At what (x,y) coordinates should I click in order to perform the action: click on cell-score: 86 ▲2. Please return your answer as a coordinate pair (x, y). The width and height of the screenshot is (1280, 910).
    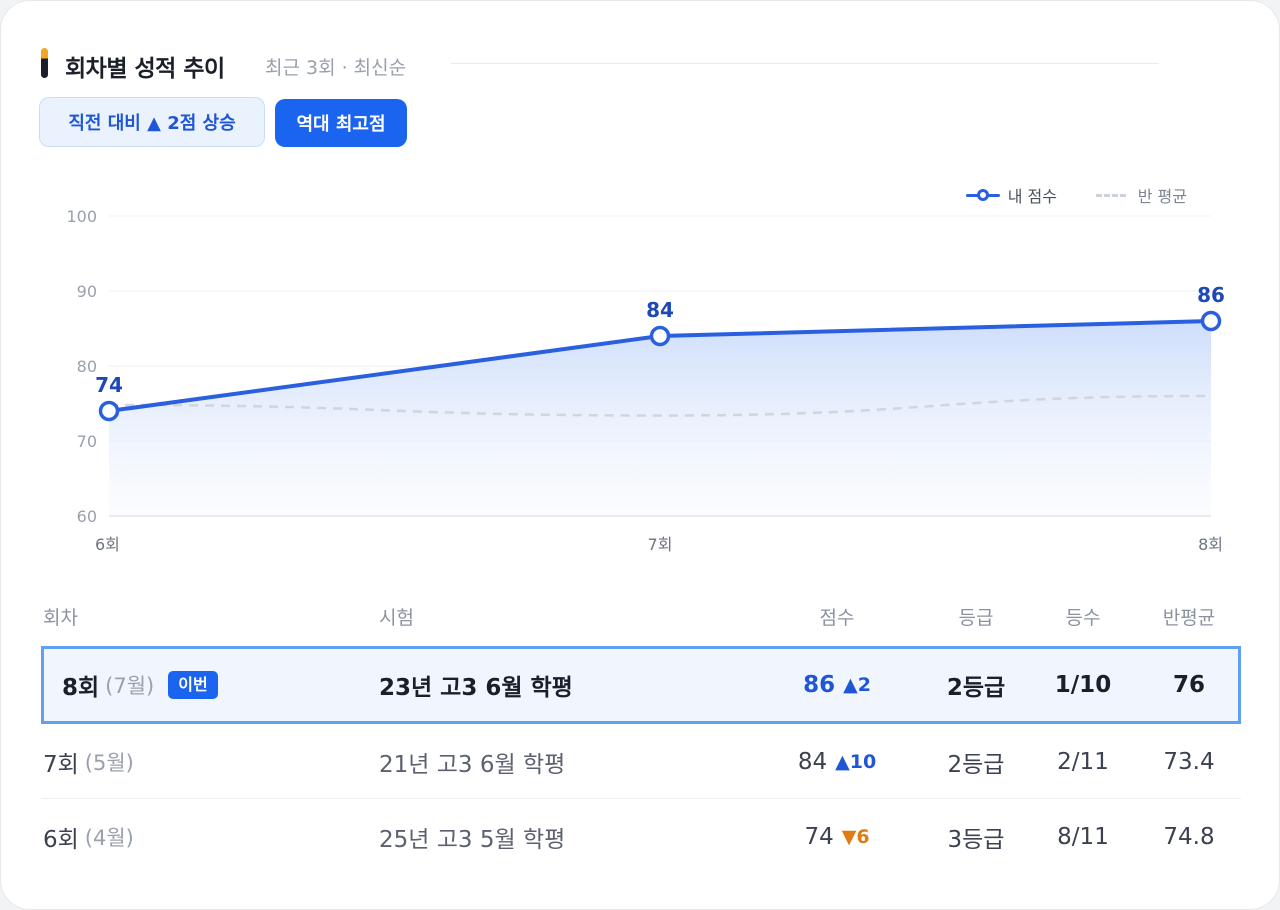
    Looking at the image, I should click on (837, 685).